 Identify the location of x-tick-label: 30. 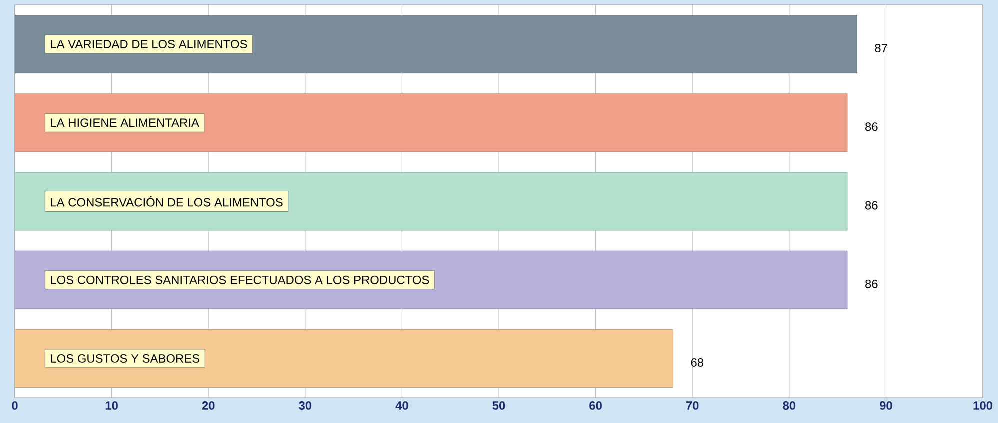
(305, 406).